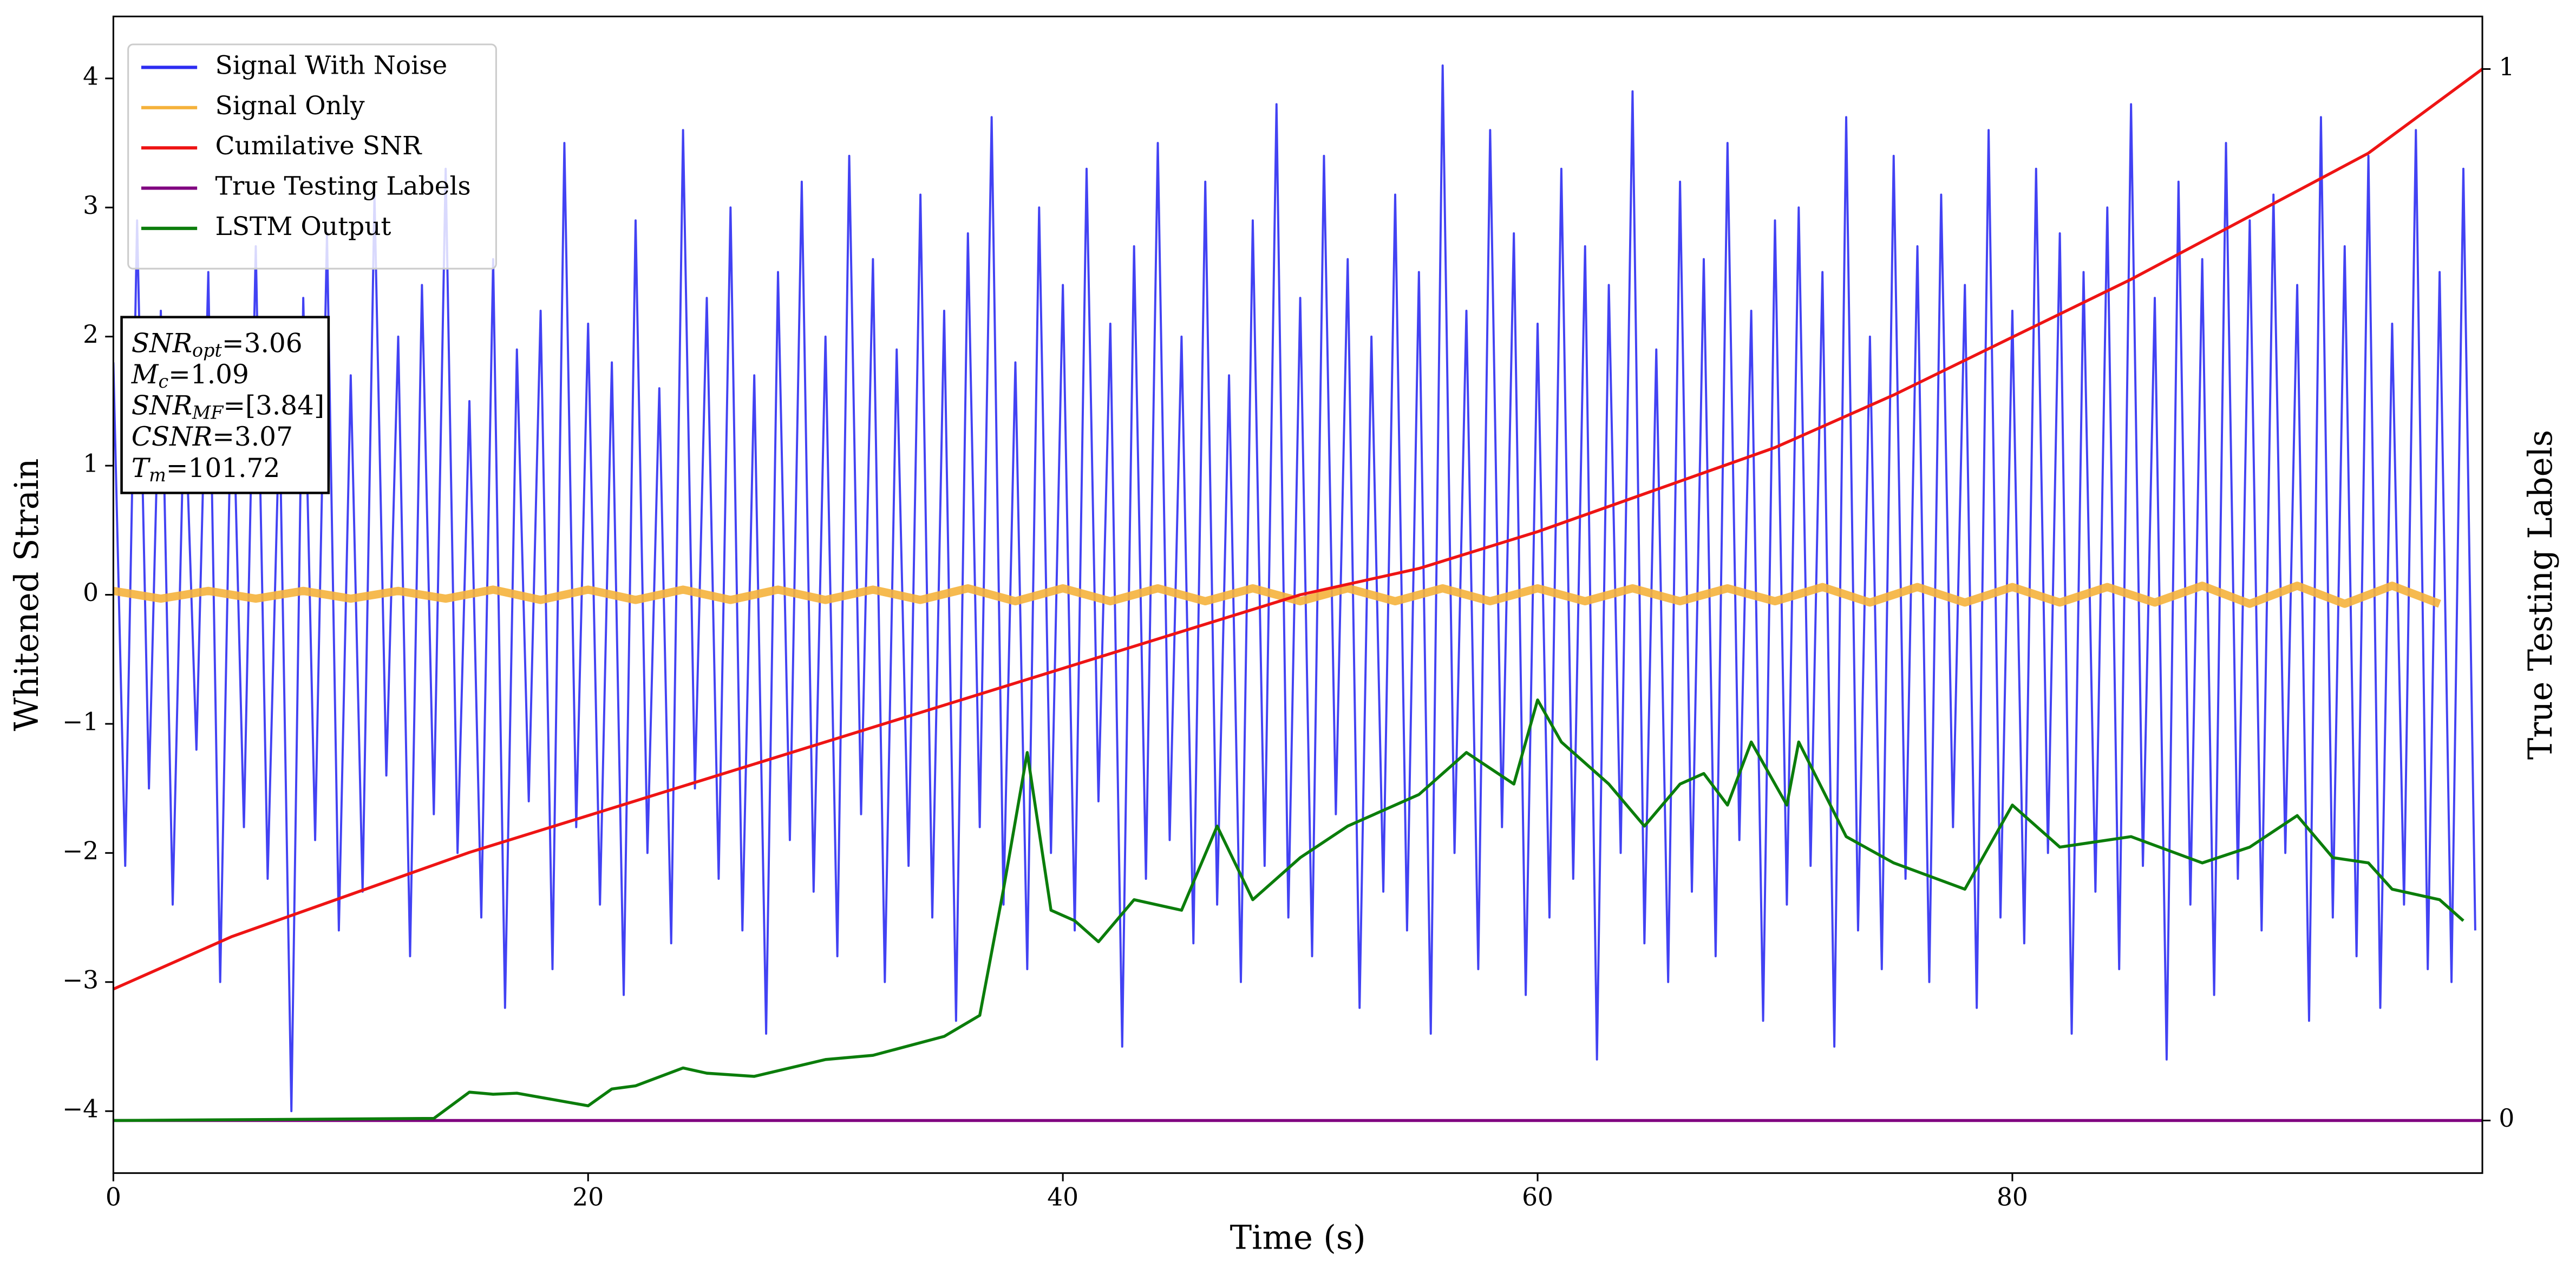 This screenshot has height=1274, width=2576. I want to click on annotation-box, so click(225, 405).